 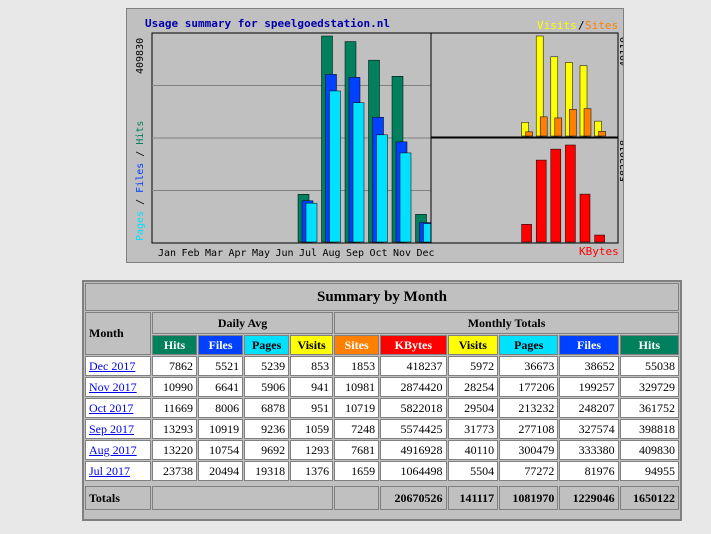 I want to click on month-tick-label: May, so click(x=261, y=253).